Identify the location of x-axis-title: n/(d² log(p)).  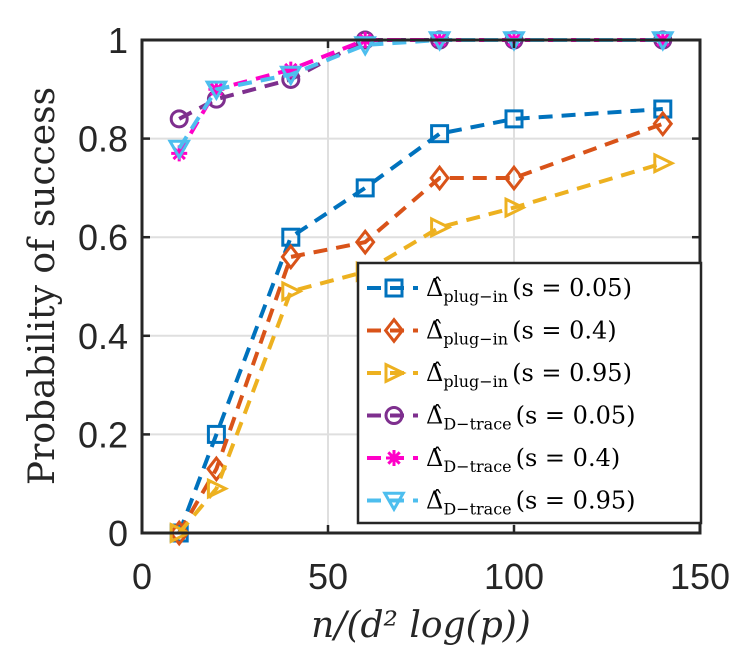
(421, 625).